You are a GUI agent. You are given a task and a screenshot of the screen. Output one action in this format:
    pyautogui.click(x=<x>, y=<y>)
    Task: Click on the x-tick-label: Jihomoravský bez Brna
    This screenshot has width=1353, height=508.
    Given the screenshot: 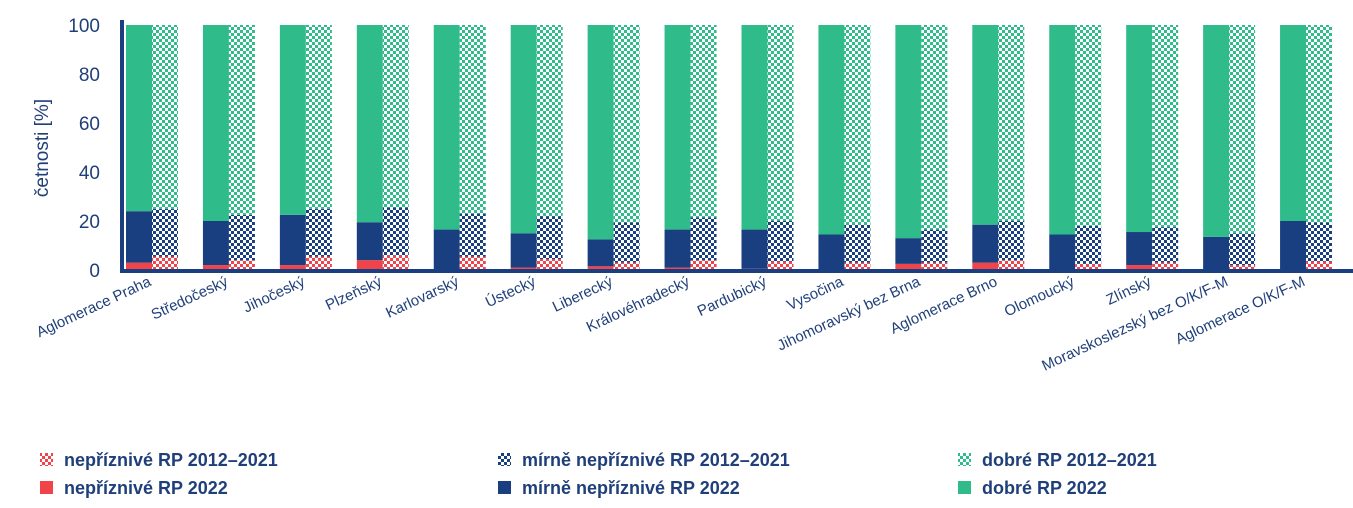 What is the action you would take?
    pyautogui.click(x=849, y=314)
    